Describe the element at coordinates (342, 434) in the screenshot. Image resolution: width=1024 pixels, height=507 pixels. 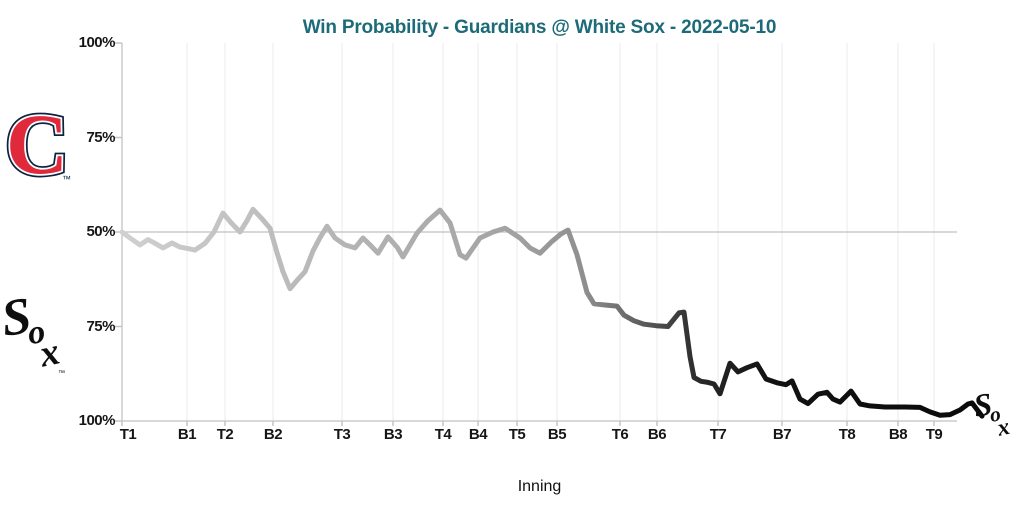
I see `x-tick-label-t3: T3` at that location.